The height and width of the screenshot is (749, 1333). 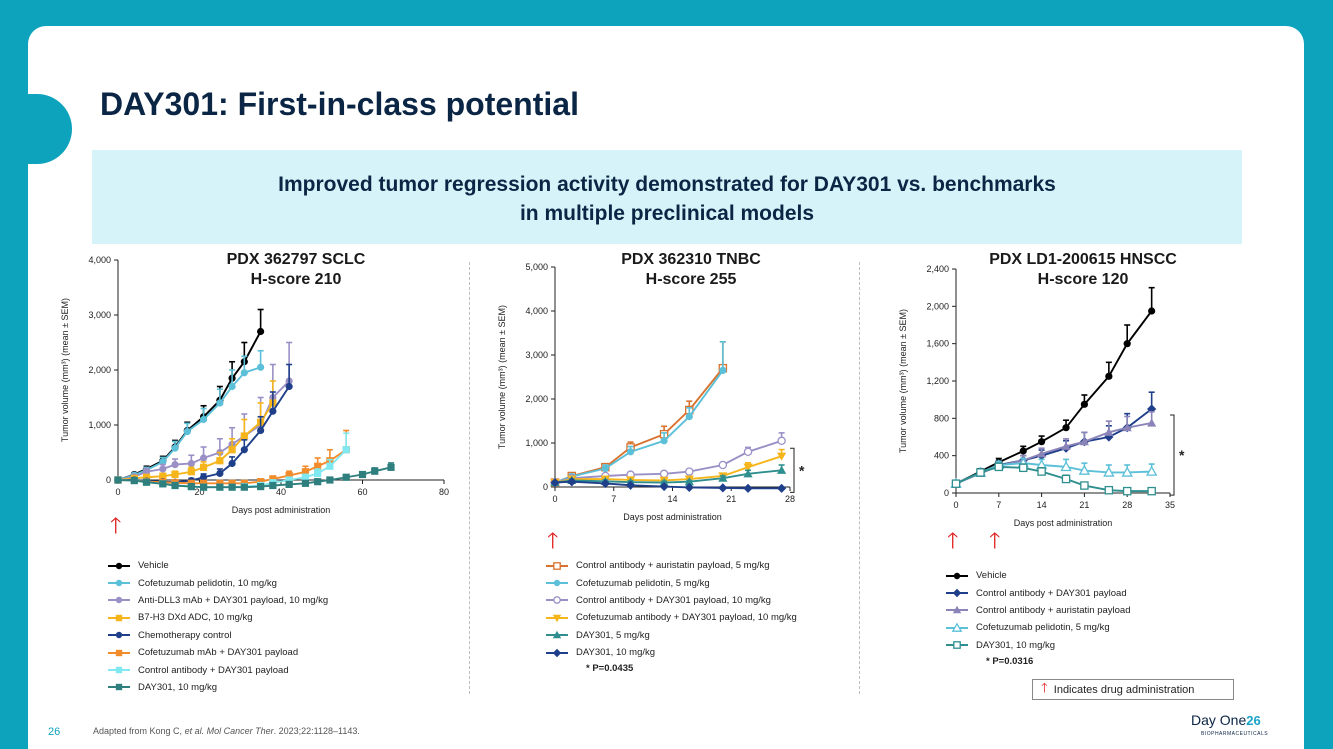 I want to click on chart-2-series-3-point, so click(x=664, y=474).